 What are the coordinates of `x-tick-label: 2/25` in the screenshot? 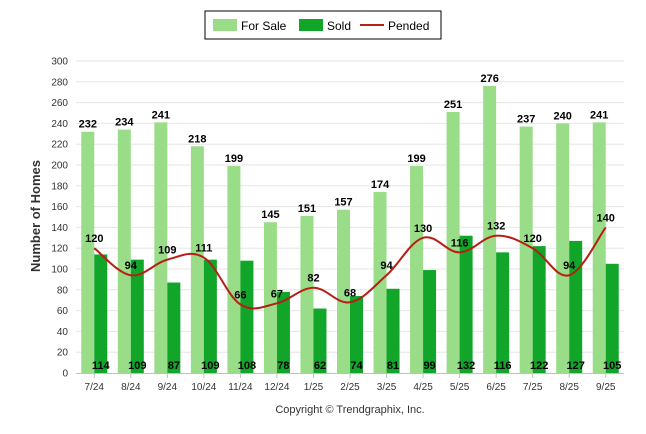 It's located at (350, 387).